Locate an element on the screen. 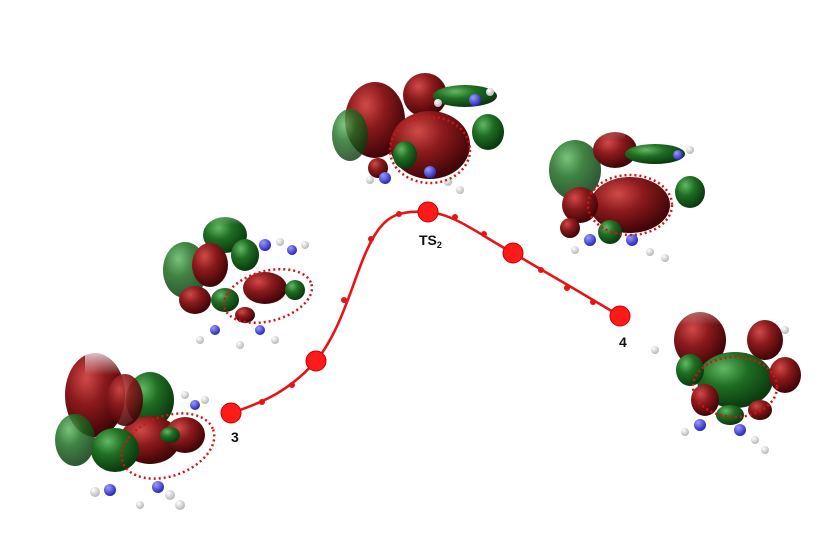 The width and height of the screenshot is (821, 536). label-ts2-main: TS is located at coordinates (428, 240).